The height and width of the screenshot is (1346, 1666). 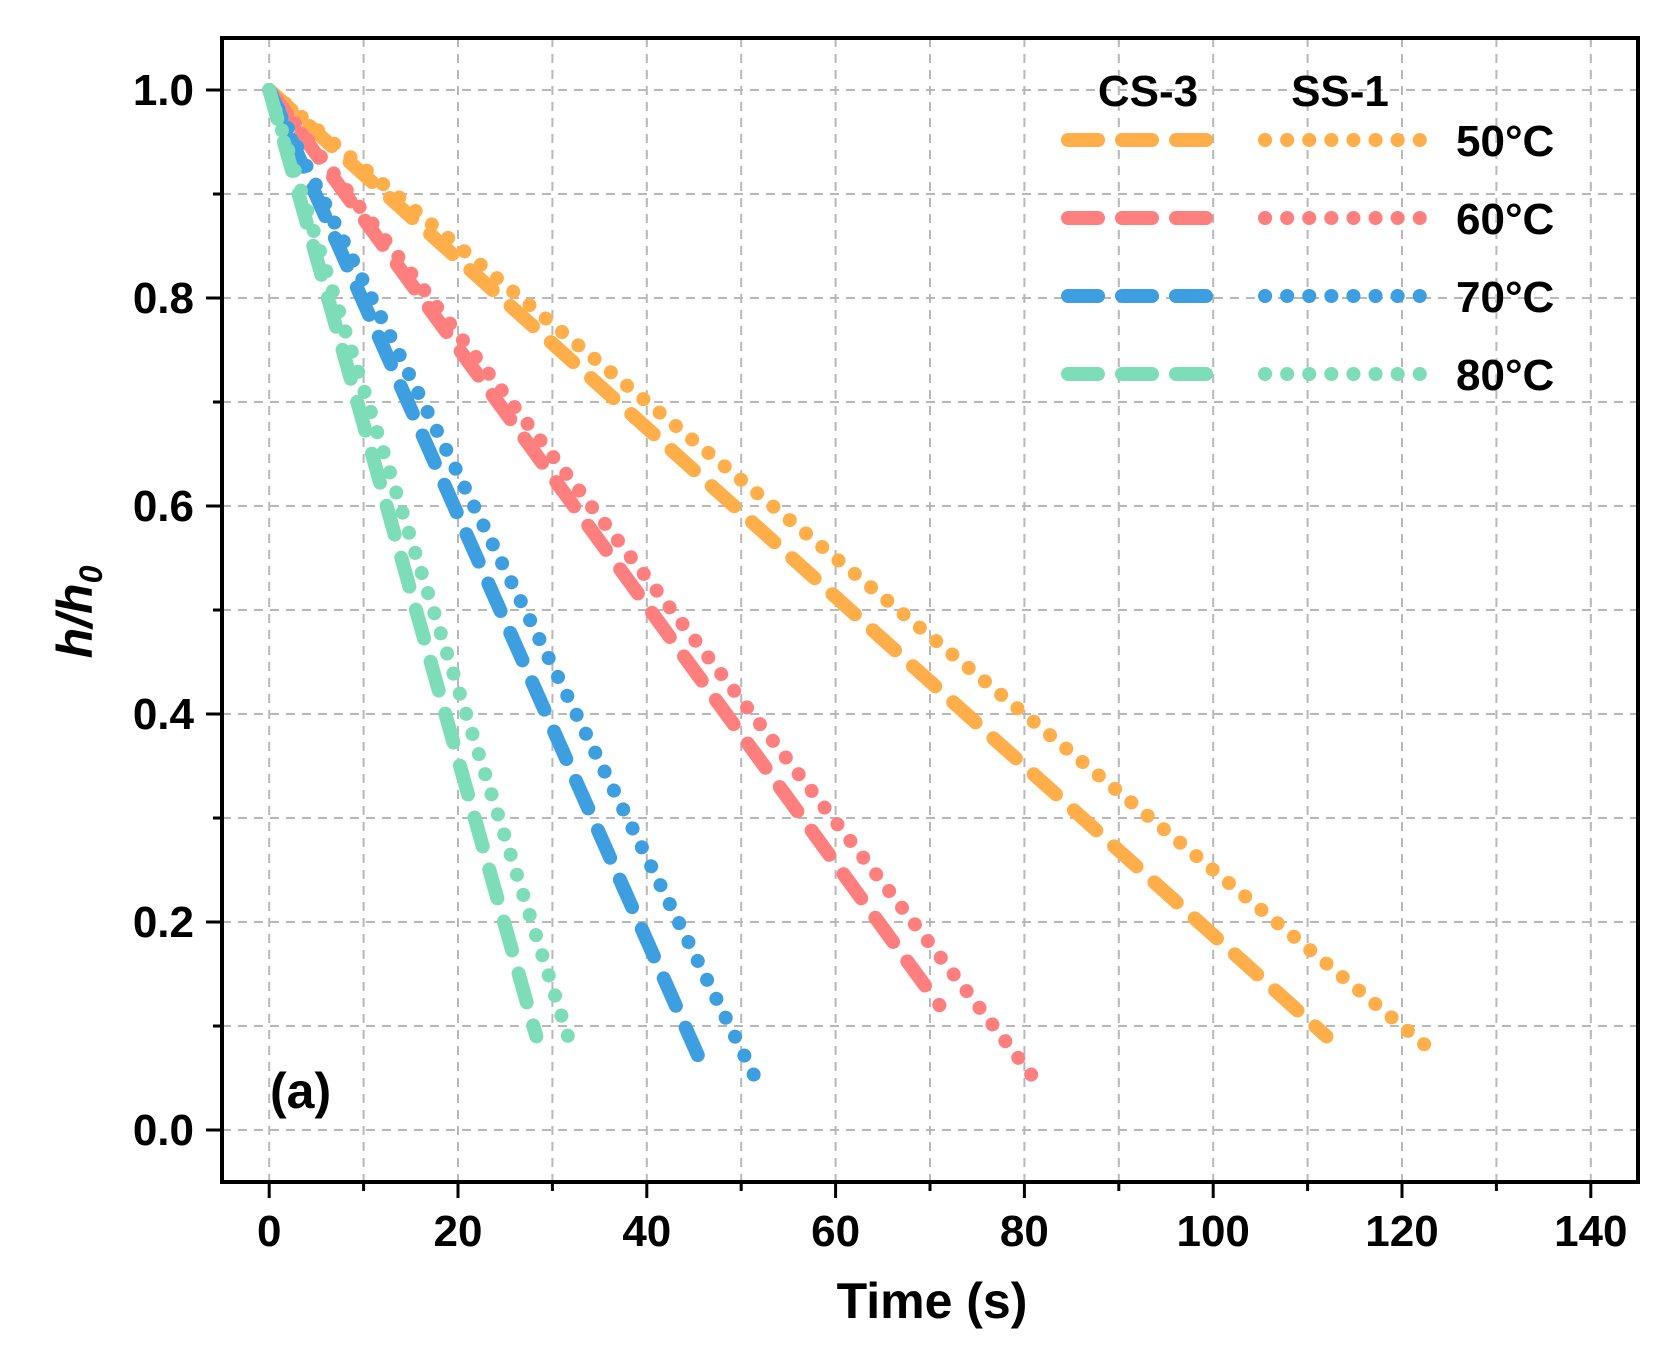 I want to click on y-axis-title-subscript: 0, so click(x=91, y=574).